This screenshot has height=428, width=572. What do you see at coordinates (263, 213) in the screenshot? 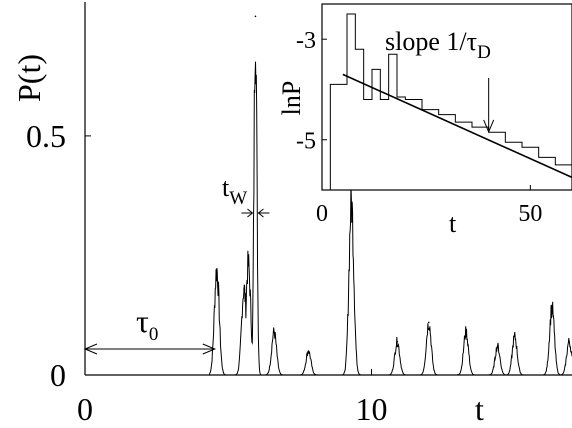
I see `tw-arrow-right` at bounding box center [263, 213].